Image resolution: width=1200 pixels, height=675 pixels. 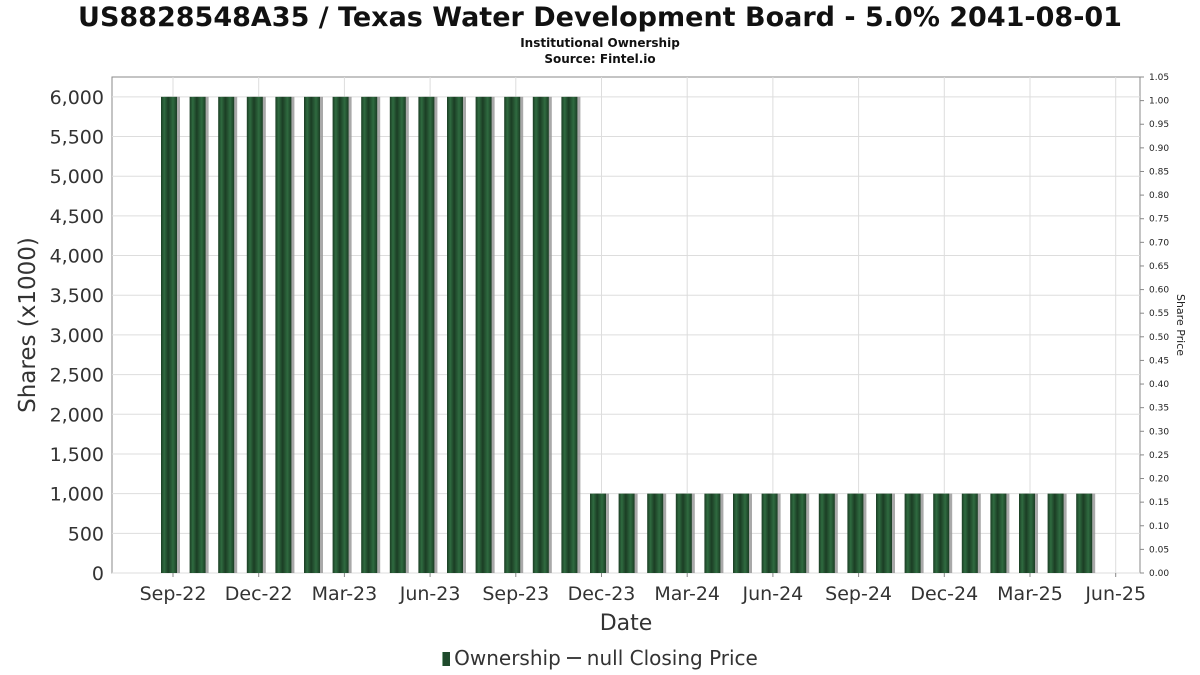 I want to click on y2-tick-label: 0.30, so click(x=1159, y=432).